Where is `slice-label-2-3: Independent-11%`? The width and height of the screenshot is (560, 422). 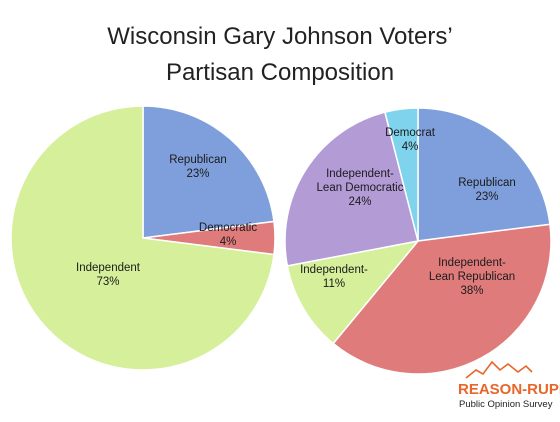 slice-label-2-3: Independent-11% is located at coordinates (334, 277).